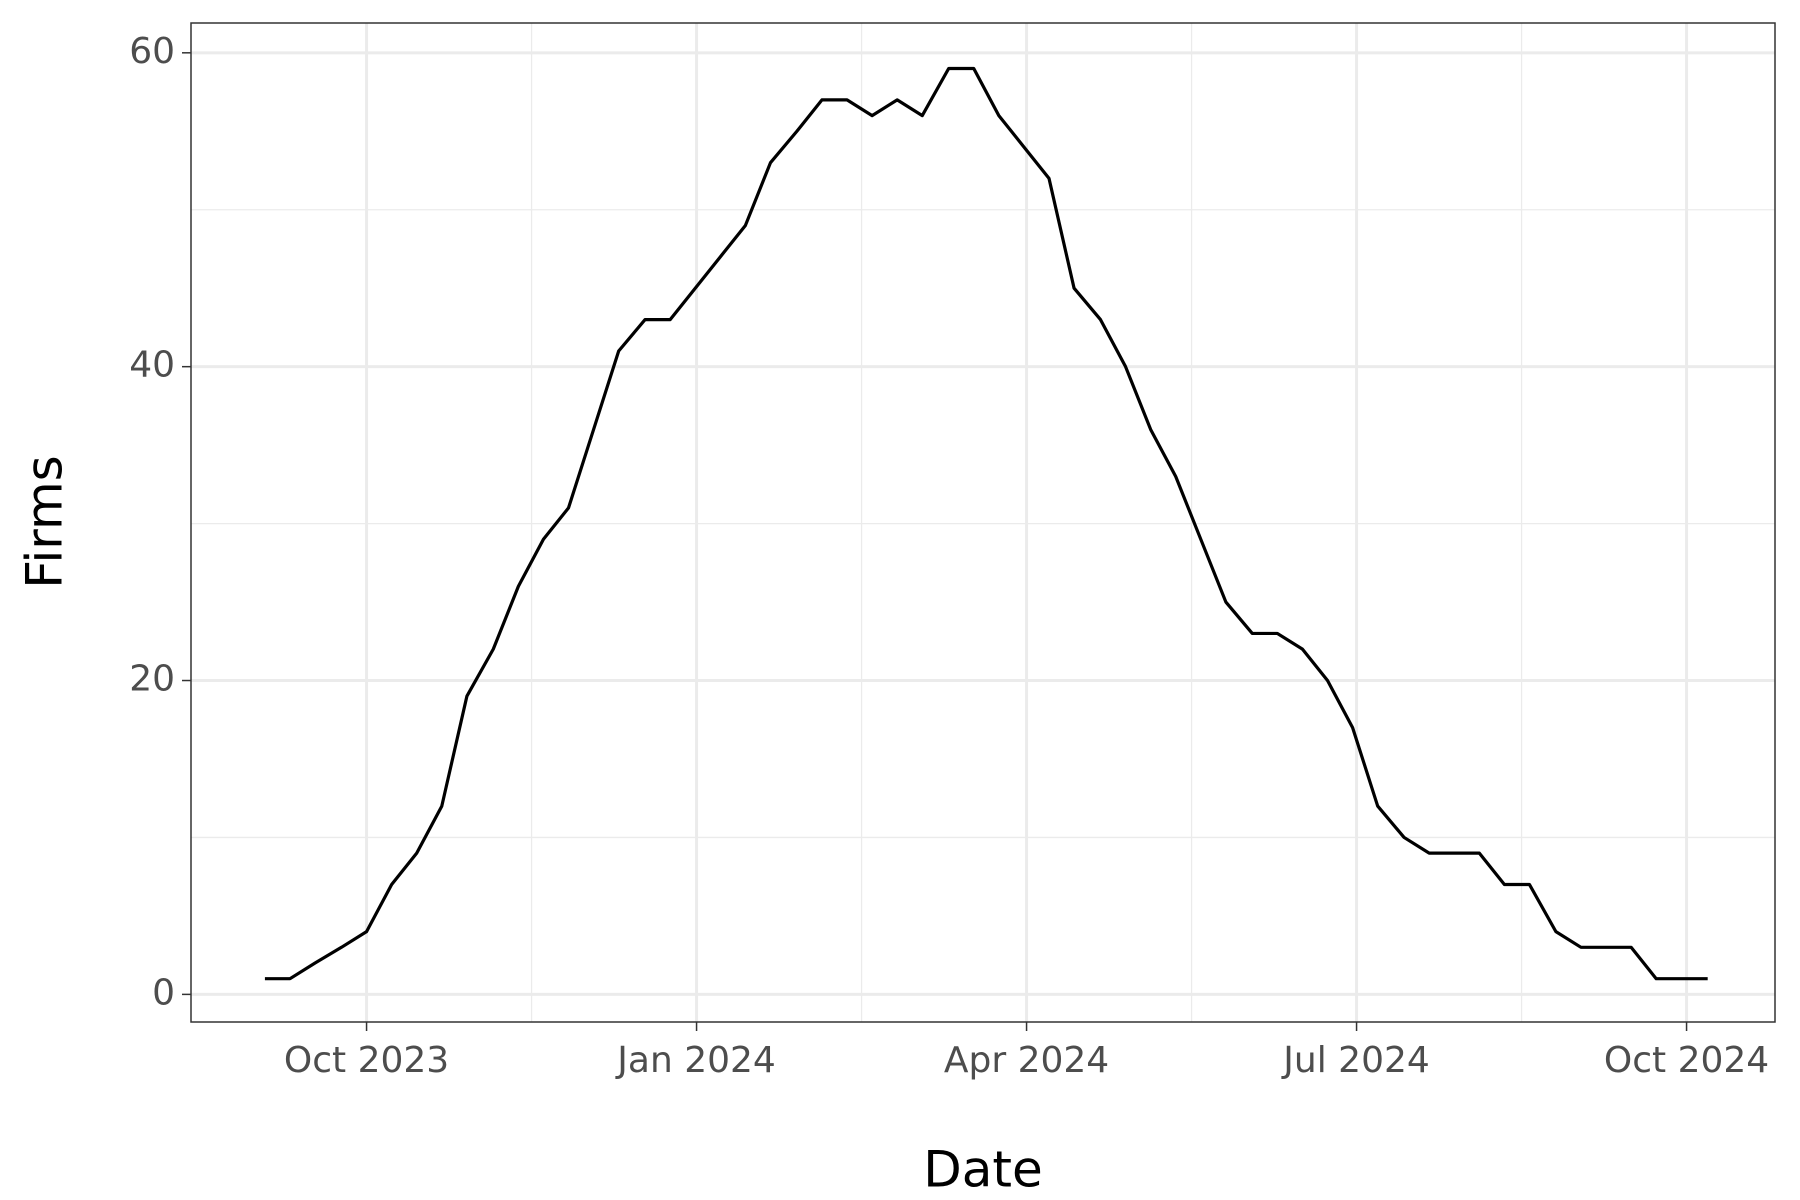  Describe the element at coordinates (152, 679) in the screenshot. I see `y-tick-label: 20` at that location.